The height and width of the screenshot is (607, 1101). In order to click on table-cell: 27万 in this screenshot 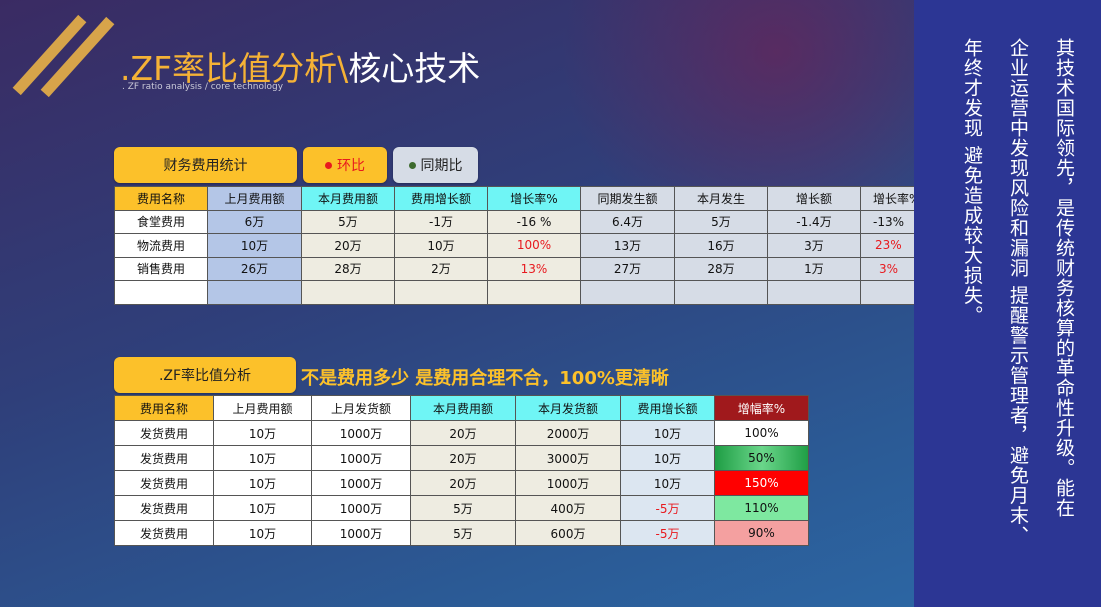, I will do `click(627, 268)`.